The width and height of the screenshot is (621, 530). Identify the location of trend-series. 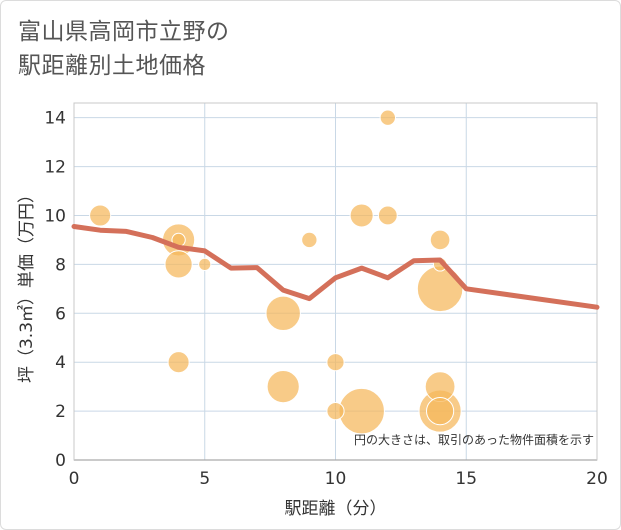
(335, 267).